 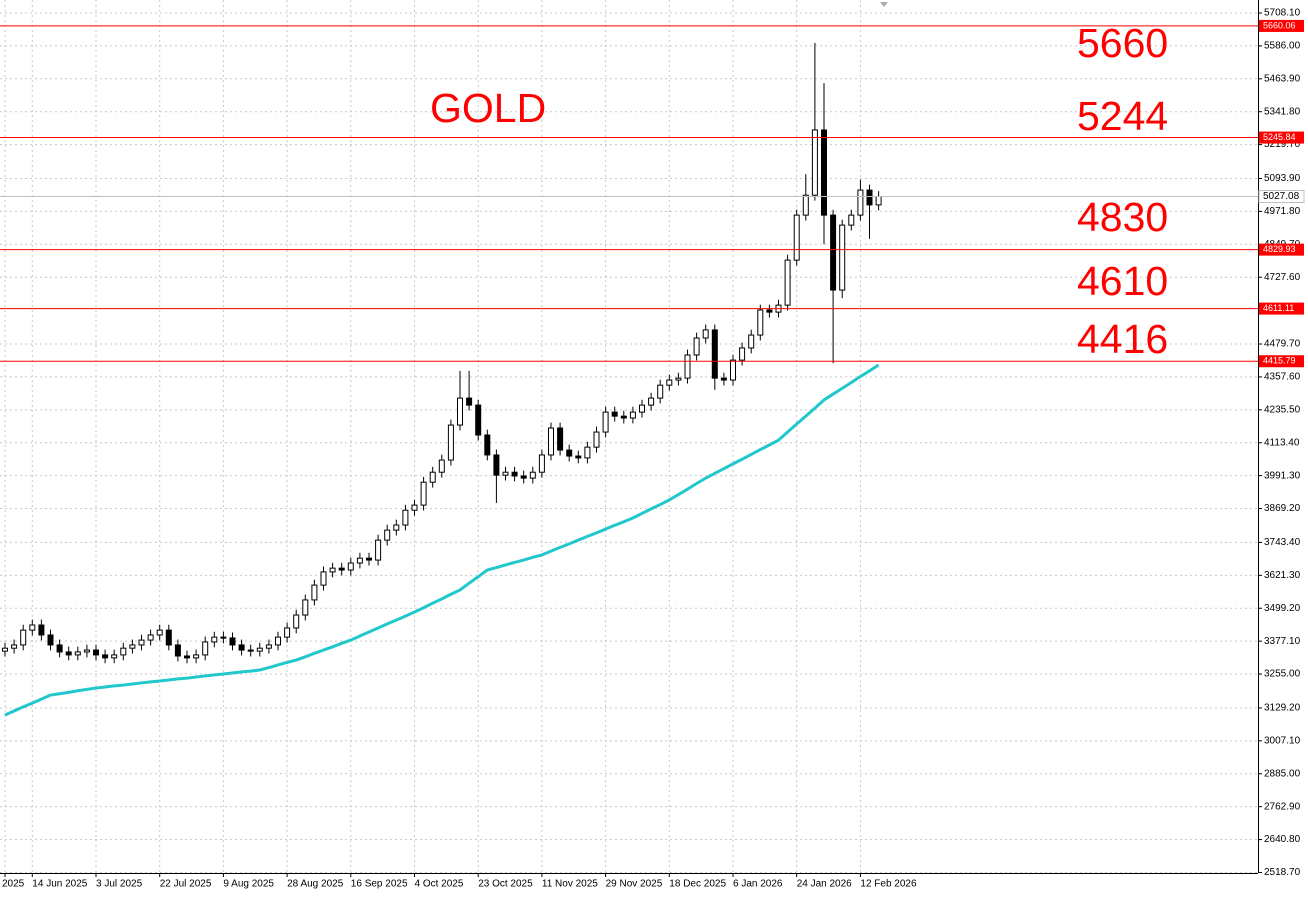 I want to click on y-tick-label: 2518.70, so click(x=1282, y=872).